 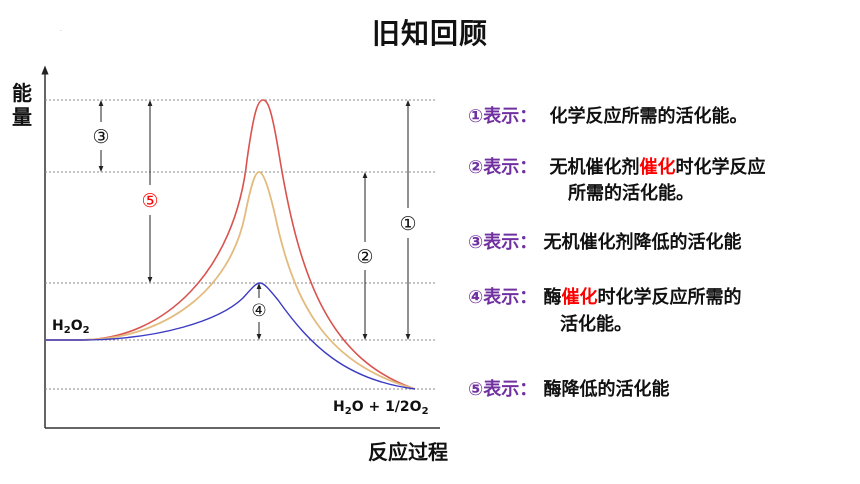 What do you see at coordinates (61, 31) in the screenshot?
I see `corner-mark: ·` at bounding box center [61, 31].